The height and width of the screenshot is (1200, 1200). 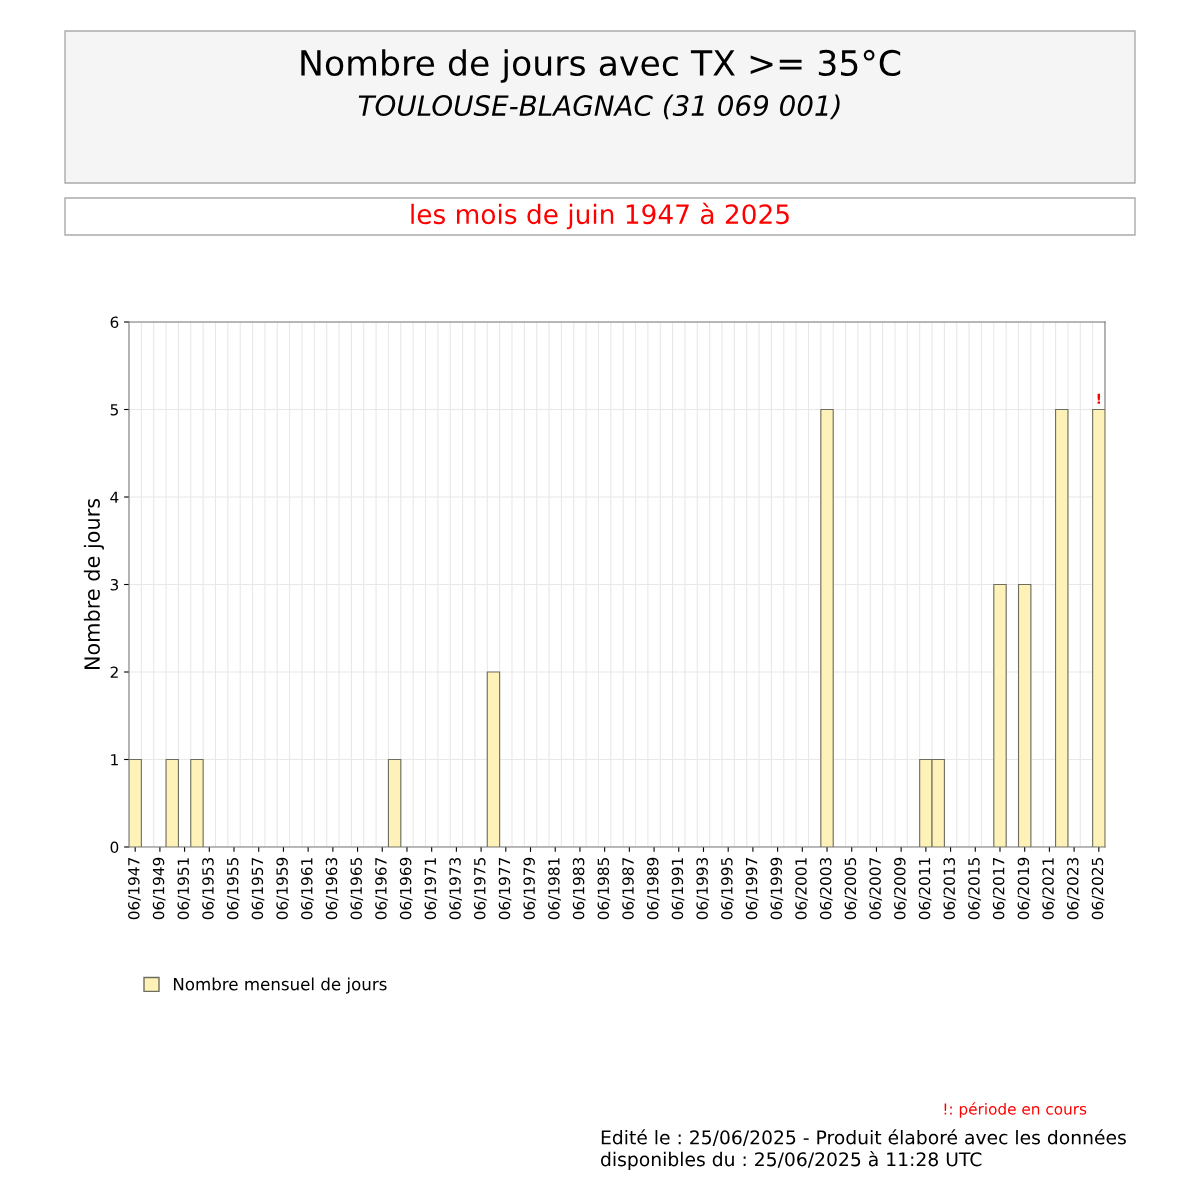 What do you see at coordinates (876, 889) in the screenshot?
I see `x-tick-label: 06/2007` at bounding box center [876, 889].